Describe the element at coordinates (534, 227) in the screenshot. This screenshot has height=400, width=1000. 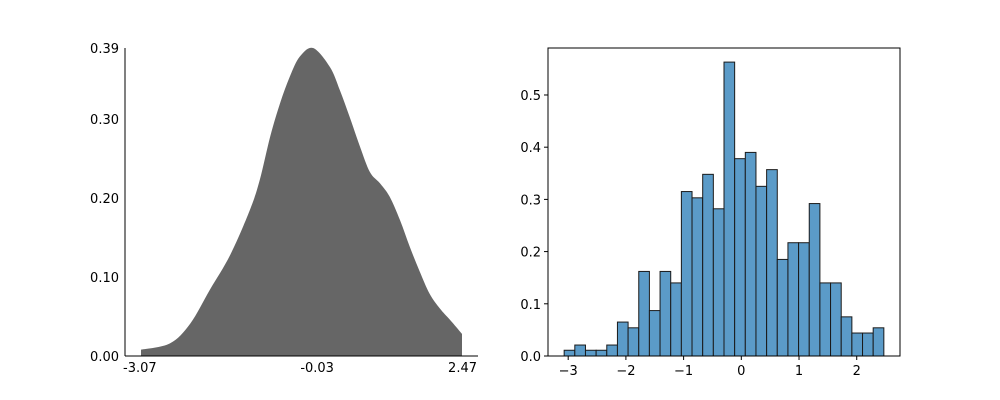
I see `histogram-y-ticks: 0.0 0.1 0.2 0.3 0.4 0.5` at that location.